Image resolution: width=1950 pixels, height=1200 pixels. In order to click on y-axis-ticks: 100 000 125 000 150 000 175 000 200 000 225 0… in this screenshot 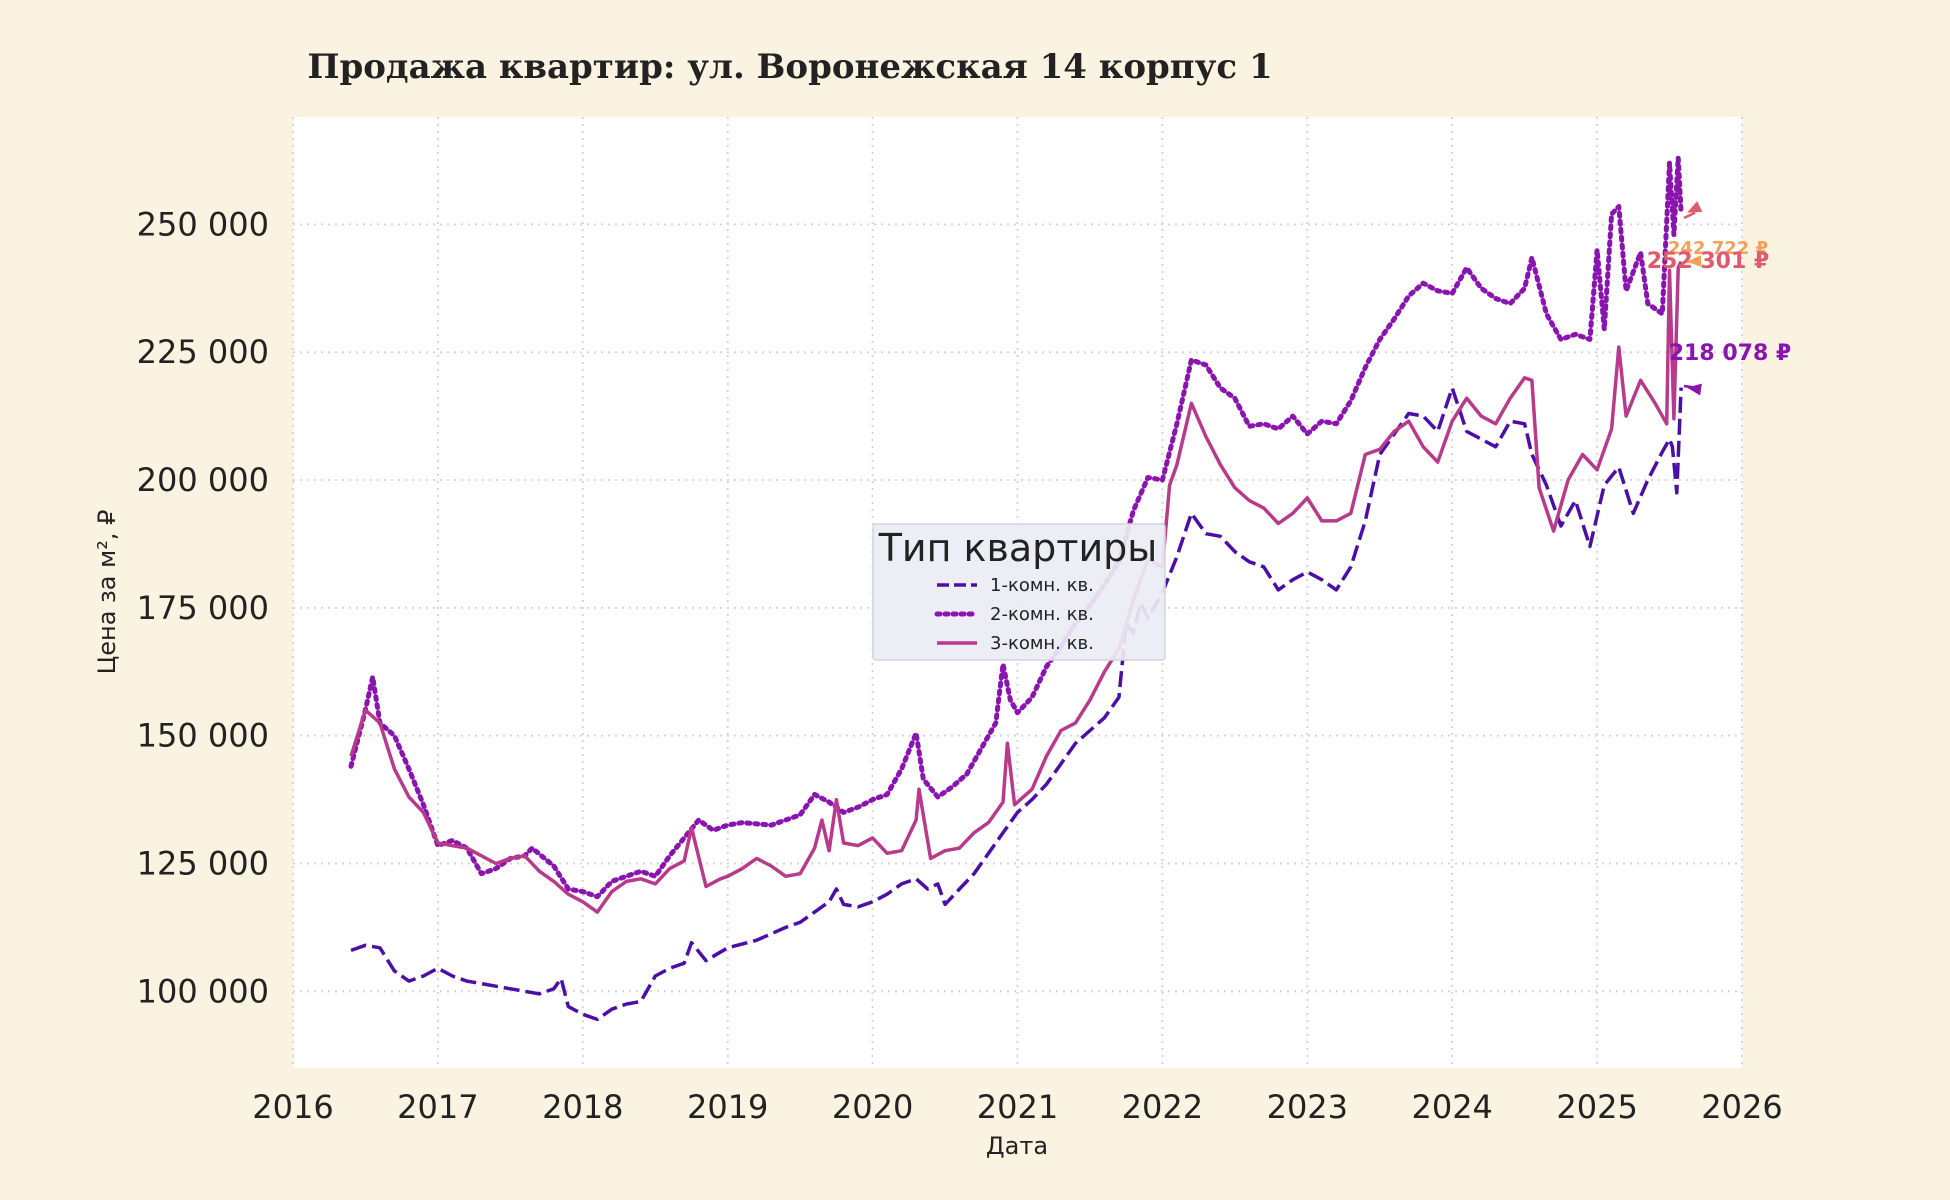, I will do `click(203, 607)`.